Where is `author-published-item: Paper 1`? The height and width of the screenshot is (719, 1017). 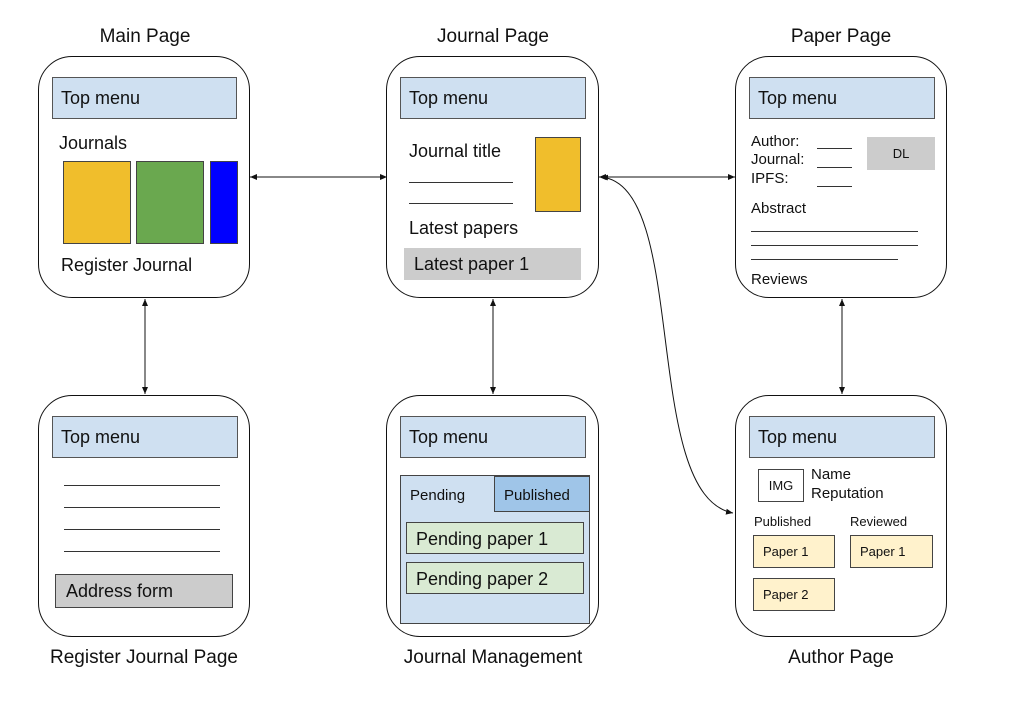 author-published-item: Paper 1 is located at coordinates (794, 551).